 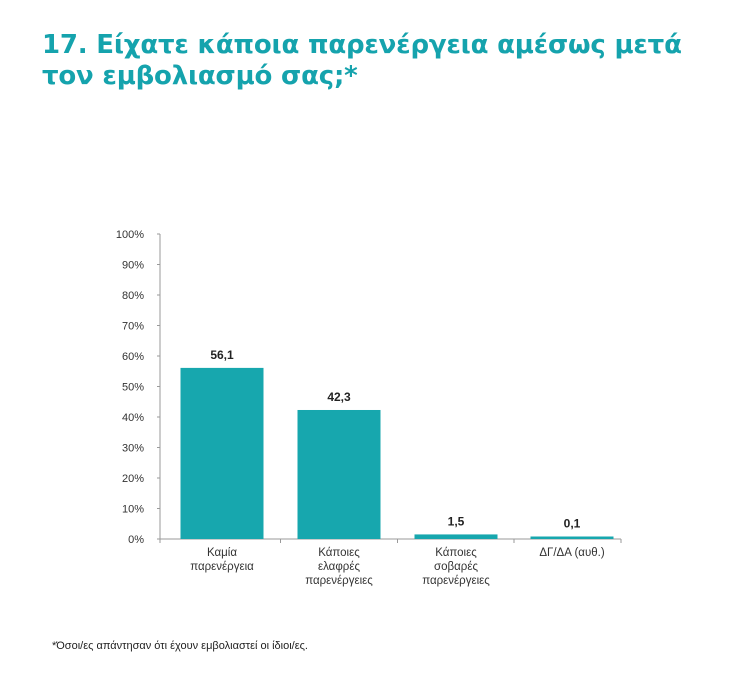 I want to click on y-tick-label: 90%, so click(x=133, y=266).